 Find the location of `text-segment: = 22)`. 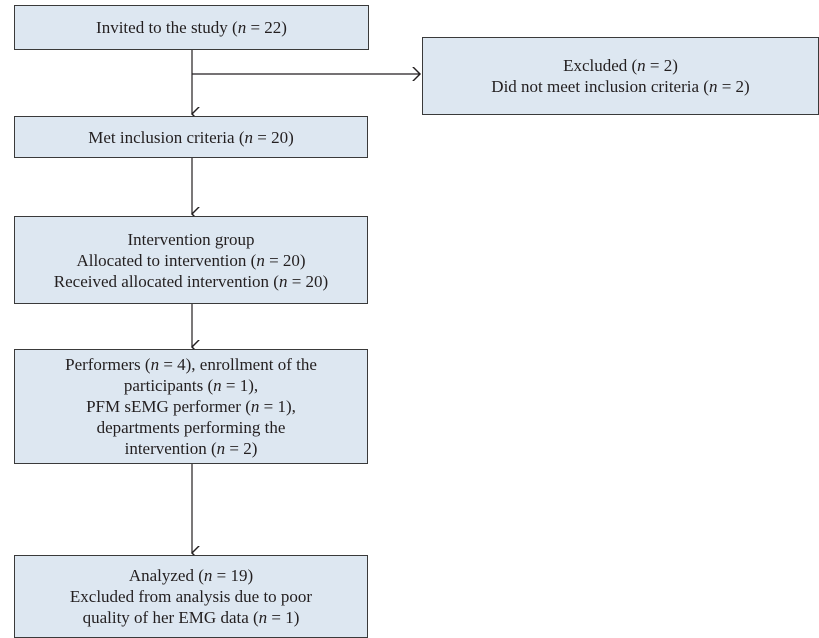

text-segment: = 22) is located at coordinates (266, 27).